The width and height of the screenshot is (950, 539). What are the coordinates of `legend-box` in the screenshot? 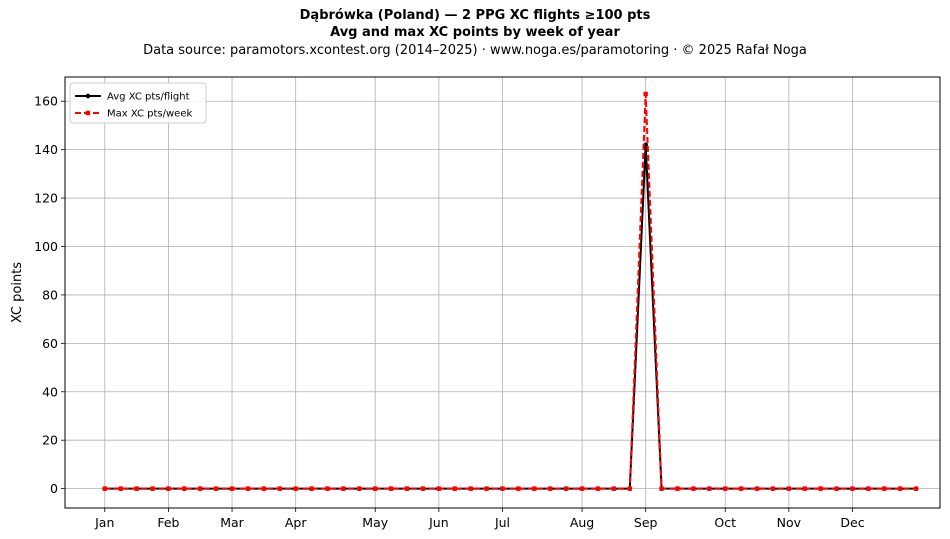 It's located at (138, 103).